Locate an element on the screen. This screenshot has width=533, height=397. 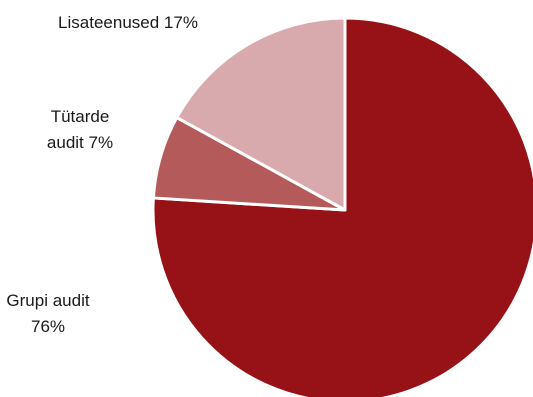
pie-label-line: Lisateenused 17% is located at coordinates (128, 22).